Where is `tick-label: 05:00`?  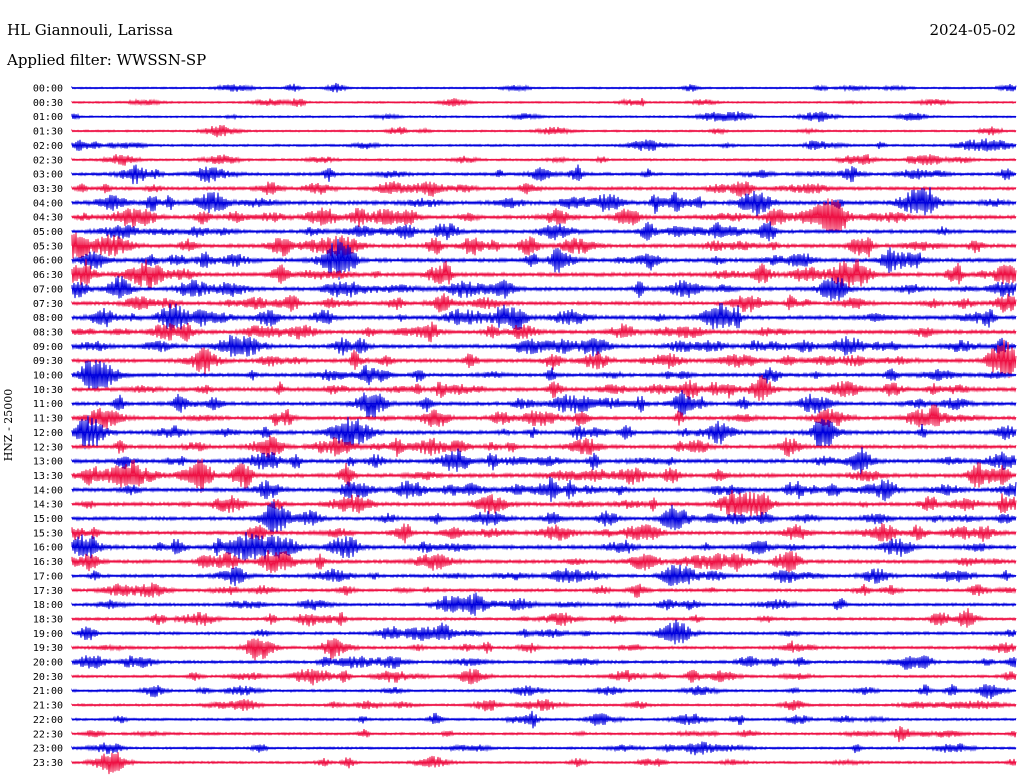
tick-label: 05:00 is located at coordinates (48, 232).